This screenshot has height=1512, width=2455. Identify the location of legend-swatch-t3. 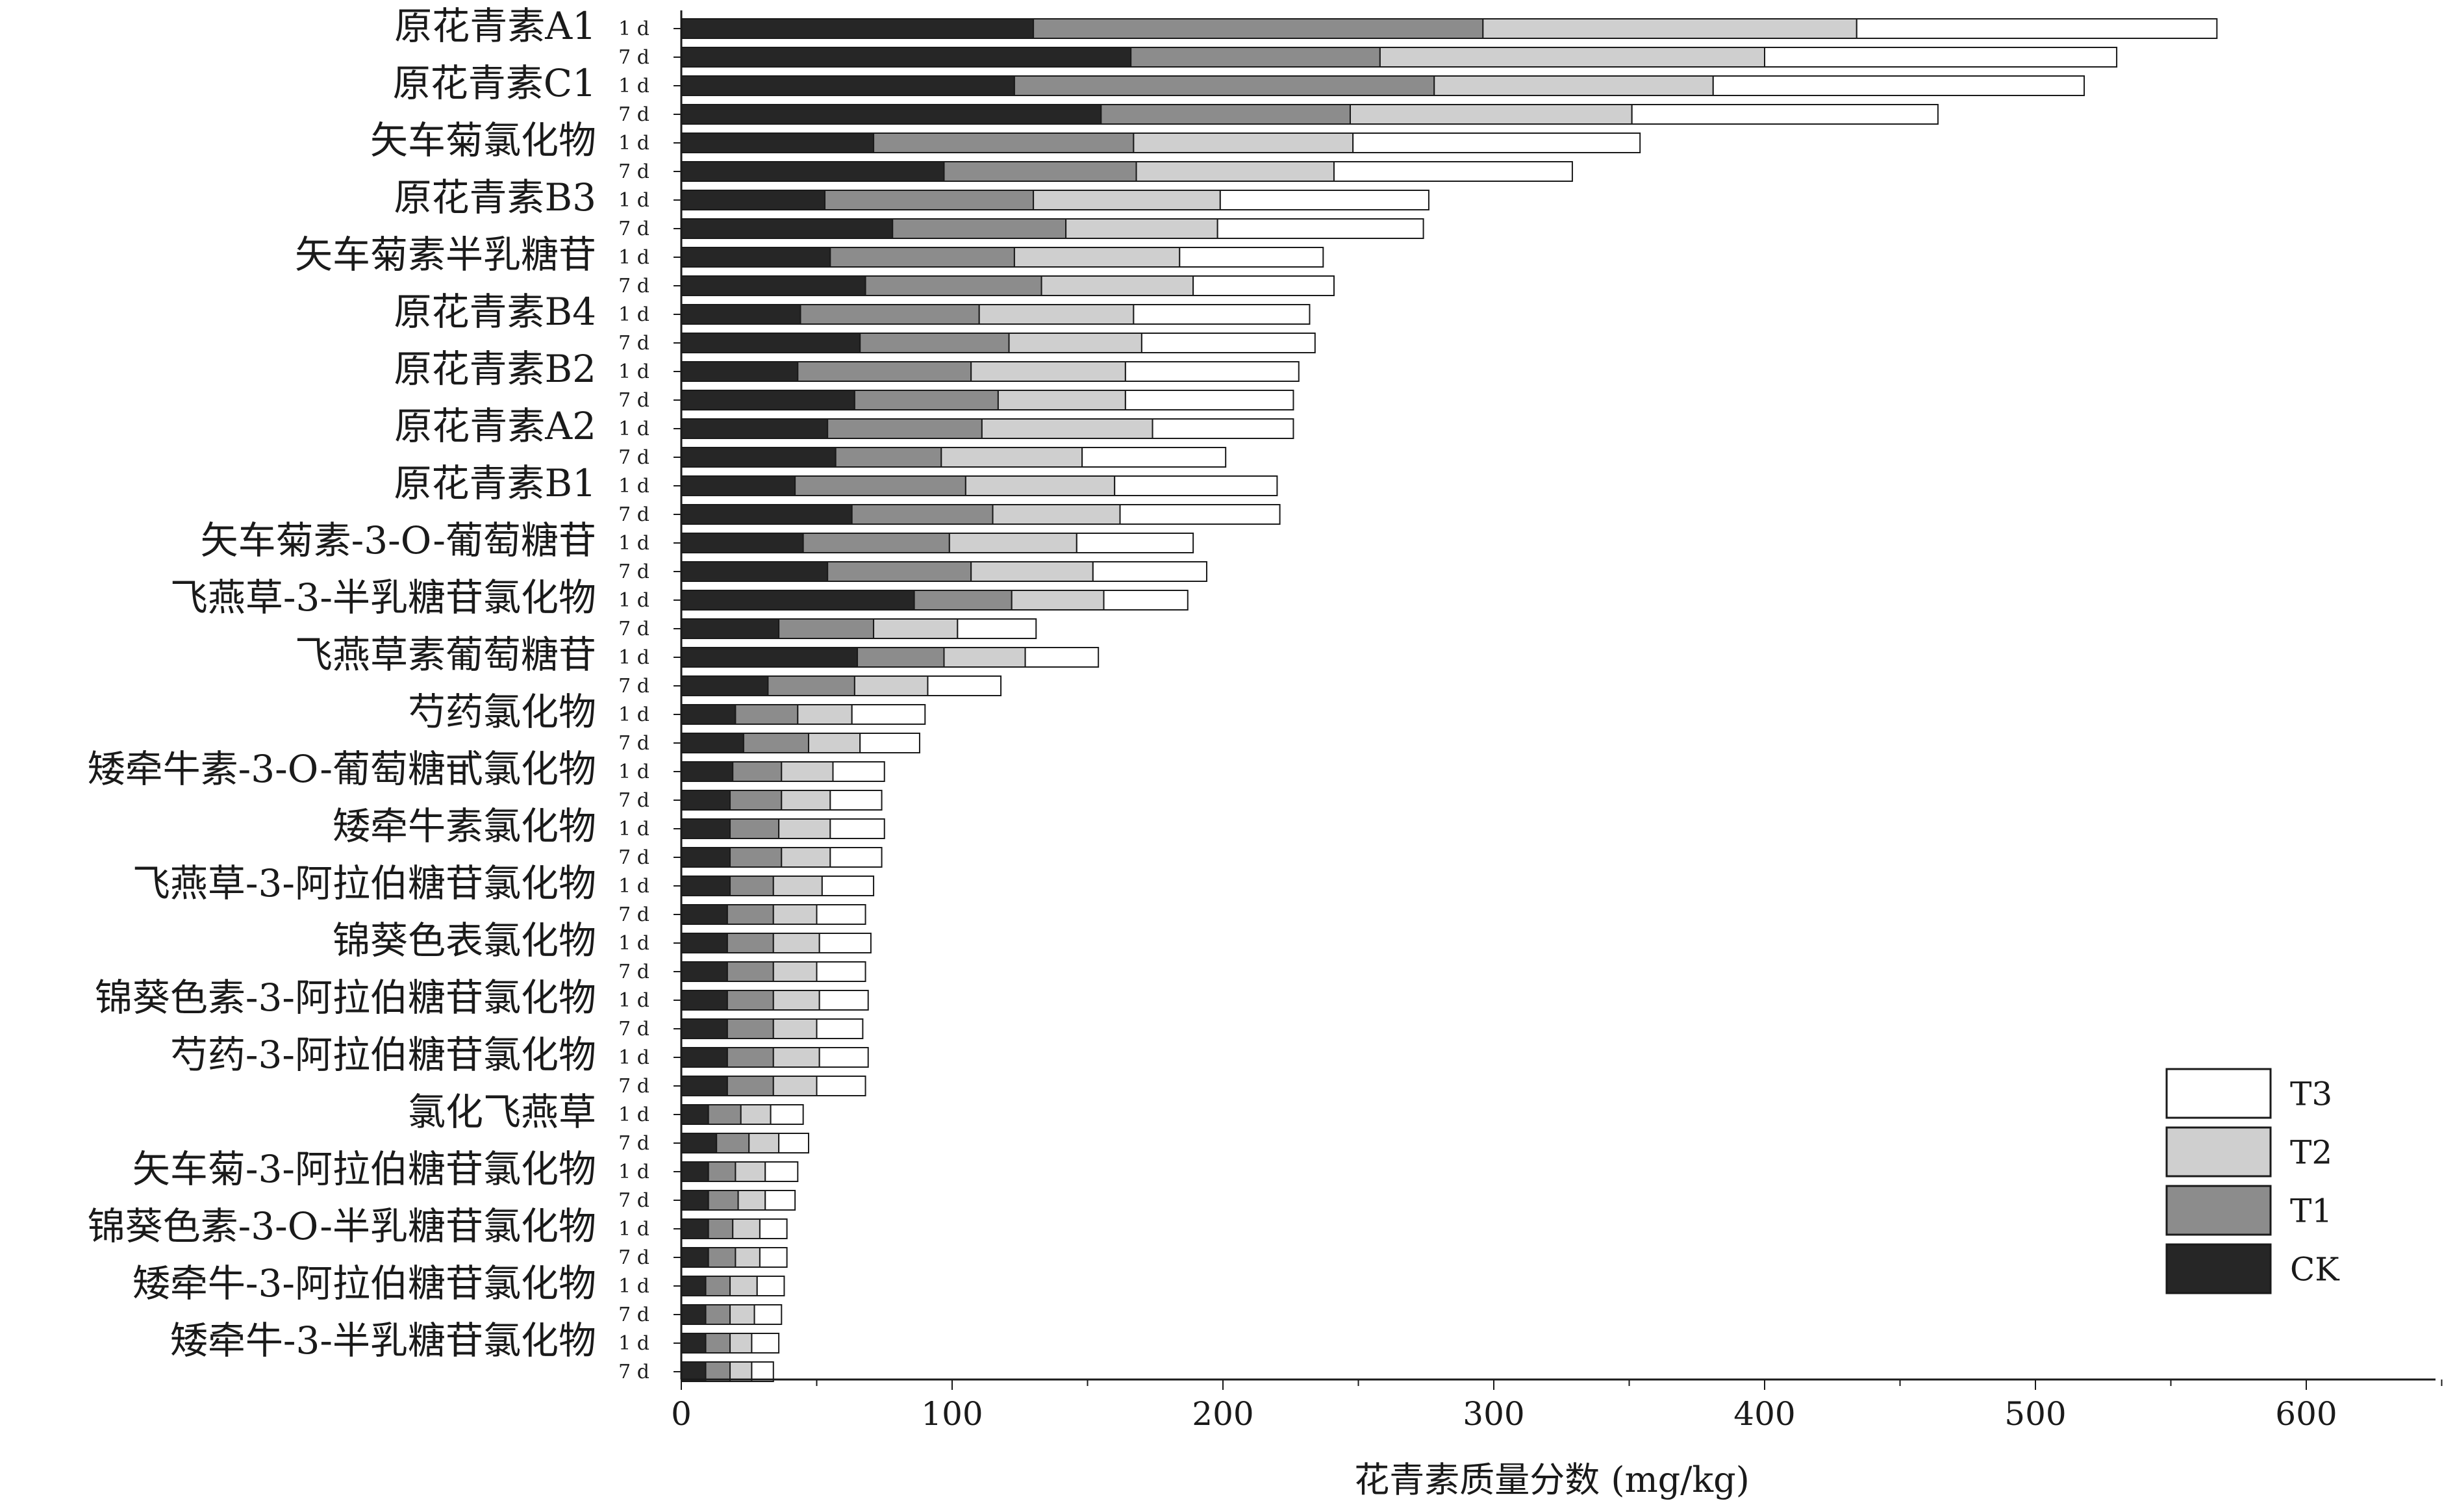
(2218, 1094).